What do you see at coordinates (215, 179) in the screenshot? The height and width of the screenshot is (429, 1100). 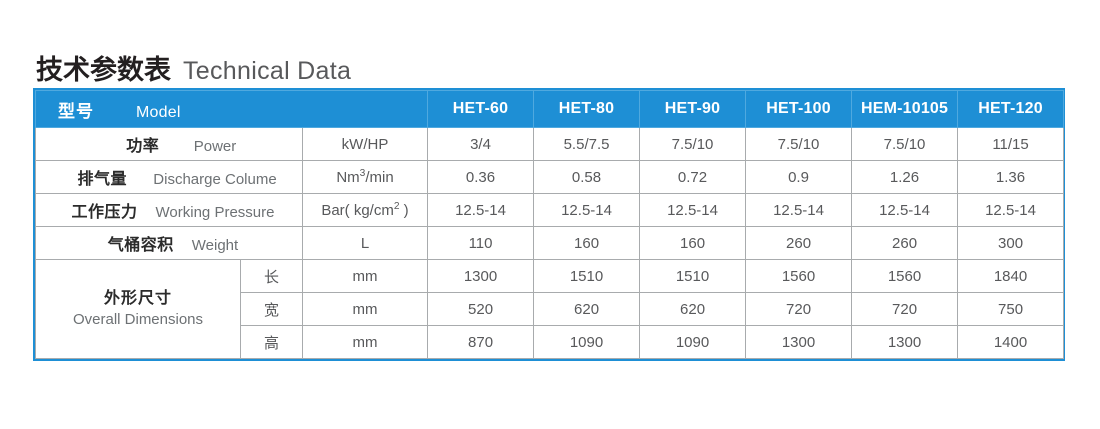 I see `row-label-discharge-colume-en: Discharge Colume` at bounding box center [215, 179].